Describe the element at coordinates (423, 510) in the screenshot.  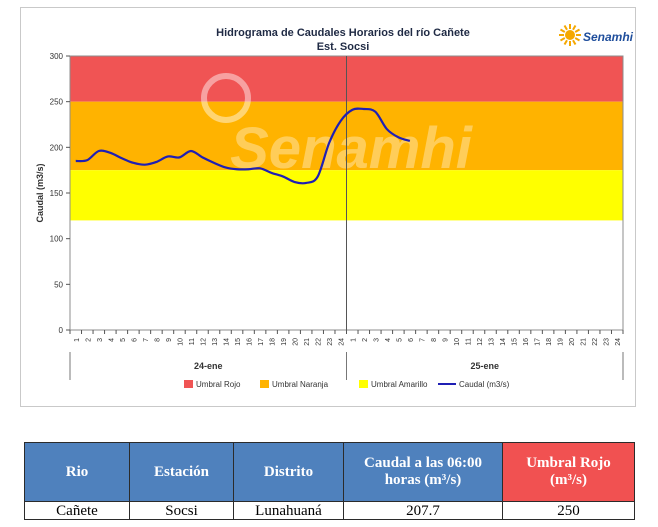
I see `cell-caudal: 207.7` at that location.